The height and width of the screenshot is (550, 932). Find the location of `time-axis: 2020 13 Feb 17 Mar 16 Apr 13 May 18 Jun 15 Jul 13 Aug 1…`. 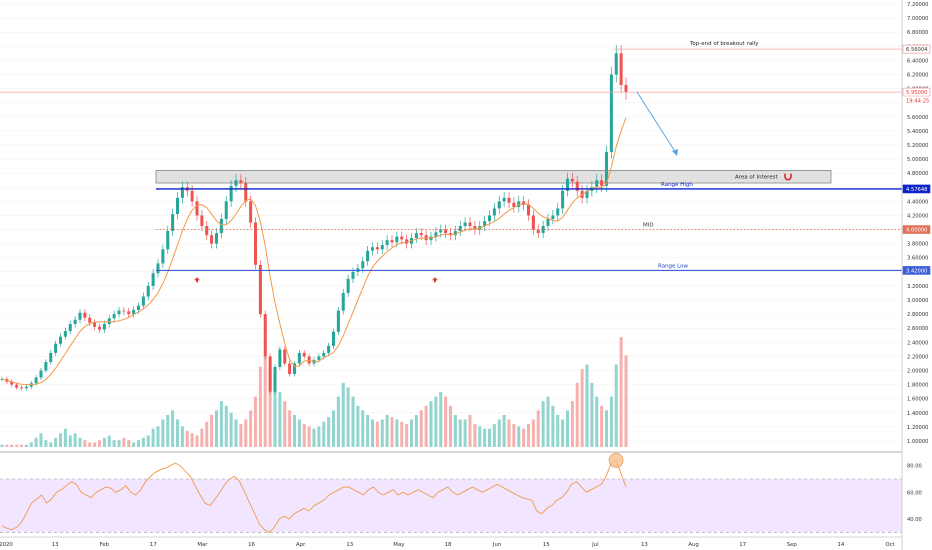

time-axis: 2020 13 Feb 17 Mar 16 Apr 13 May 18 Jun 15 Jul 13 Aug 1… is located at coordinates (451, 542).